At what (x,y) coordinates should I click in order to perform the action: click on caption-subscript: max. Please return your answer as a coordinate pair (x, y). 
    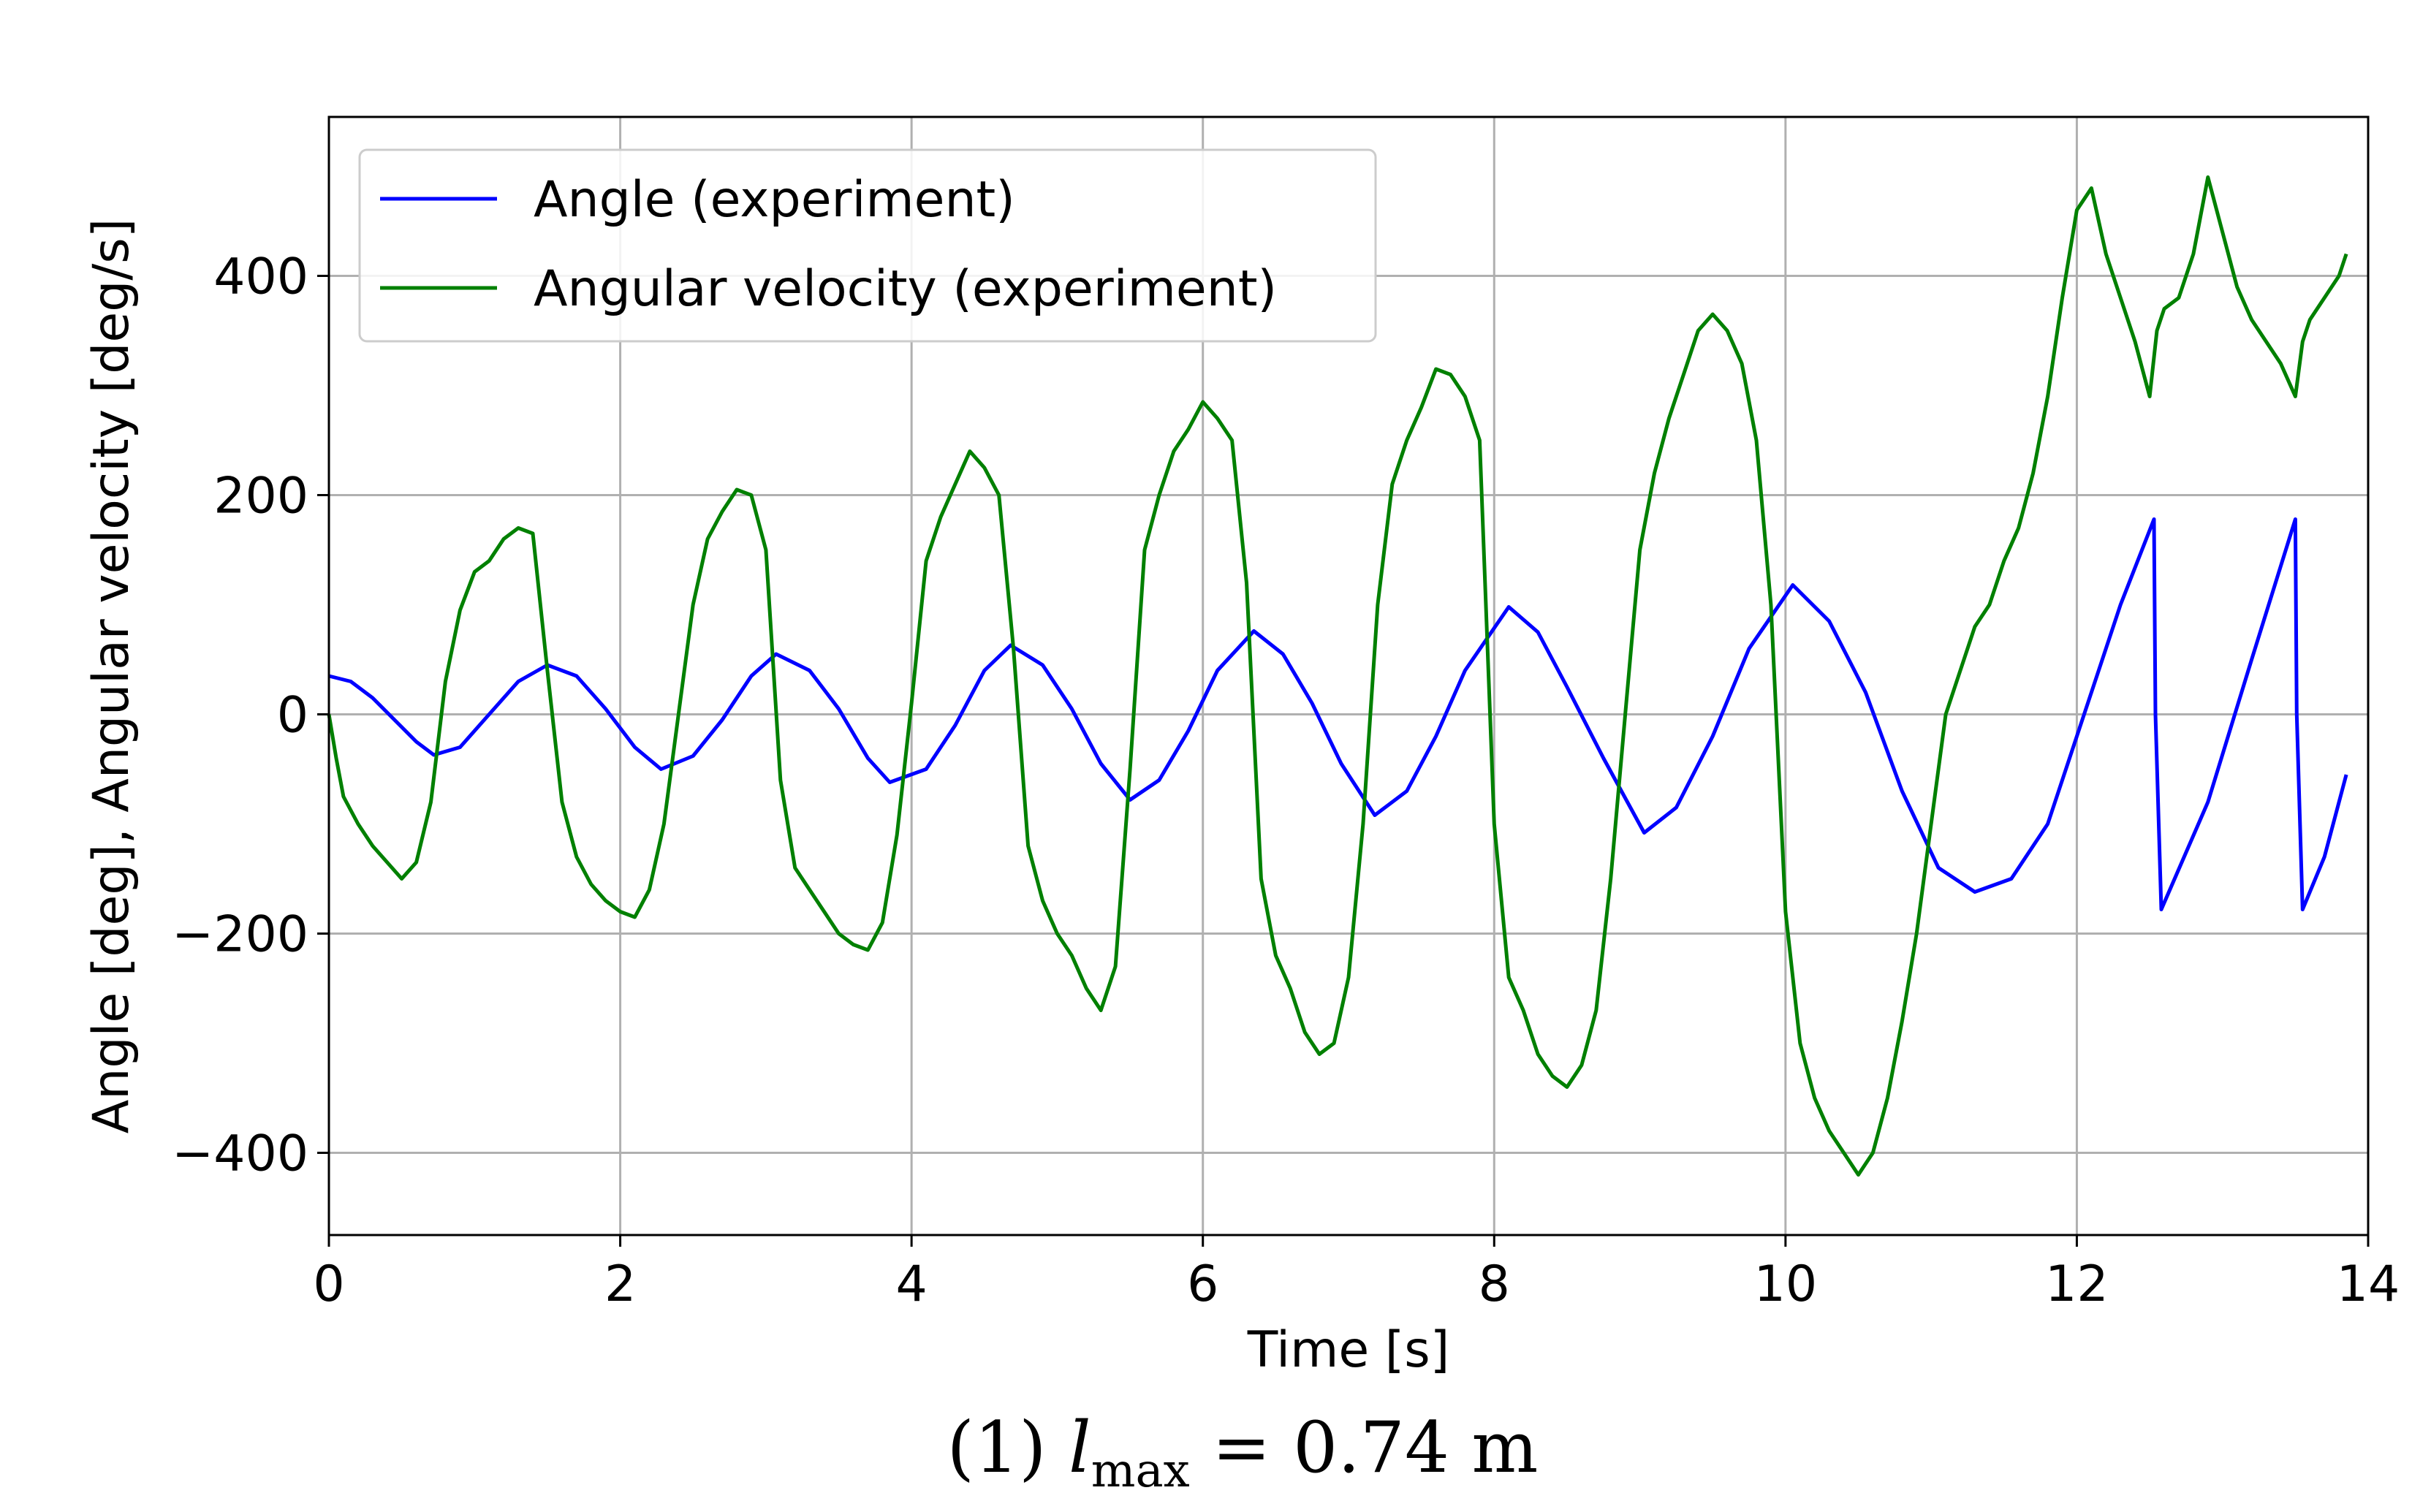
    Looking at the image, I should click on (1141, 1471).